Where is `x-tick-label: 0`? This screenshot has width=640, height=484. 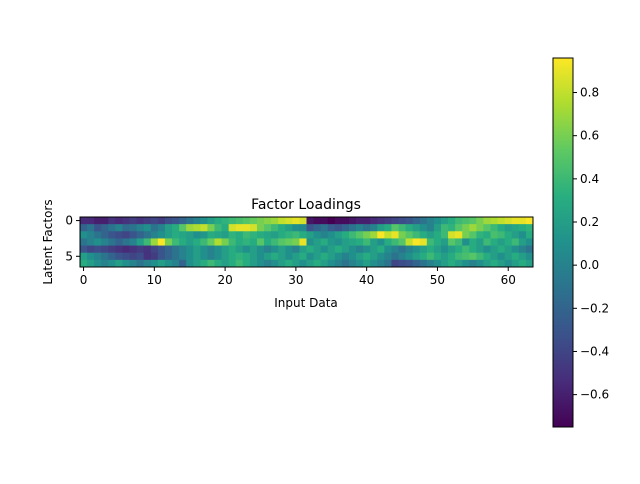
x-tick-label: 0 is located at coordinates (84, 280).